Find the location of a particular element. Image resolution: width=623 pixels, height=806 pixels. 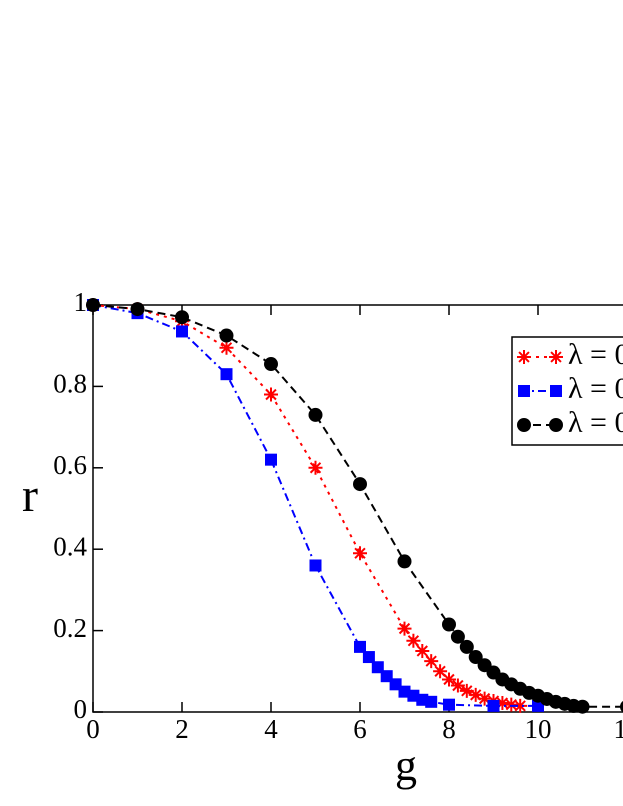

x-tick-label: 4 is located at coordinates (271, 729).